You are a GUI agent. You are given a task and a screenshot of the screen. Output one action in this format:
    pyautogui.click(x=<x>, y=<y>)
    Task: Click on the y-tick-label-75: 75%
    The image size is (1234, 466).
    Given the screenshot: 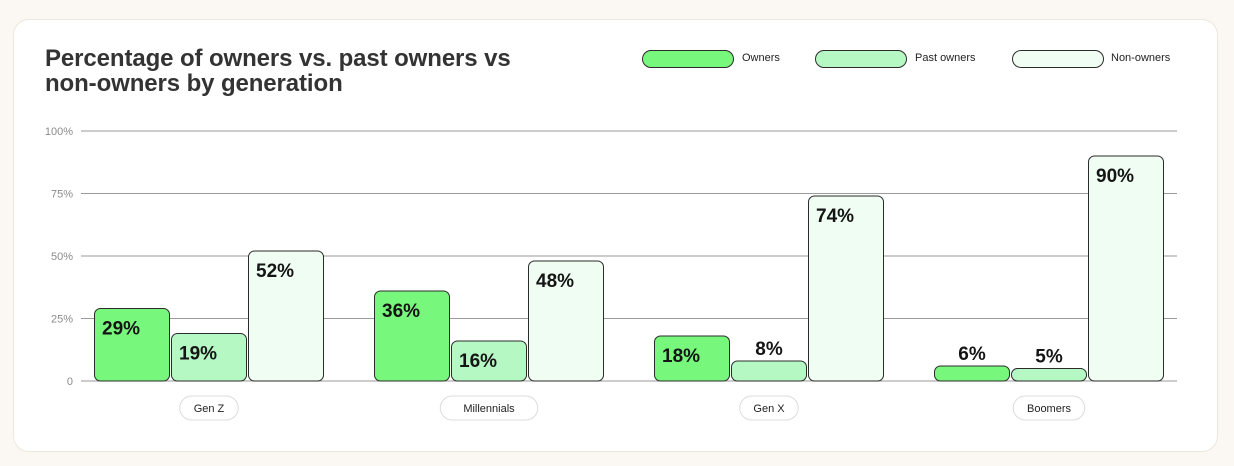 What is the action you would take?
    pyautogui.click(x=62, y=195)
    